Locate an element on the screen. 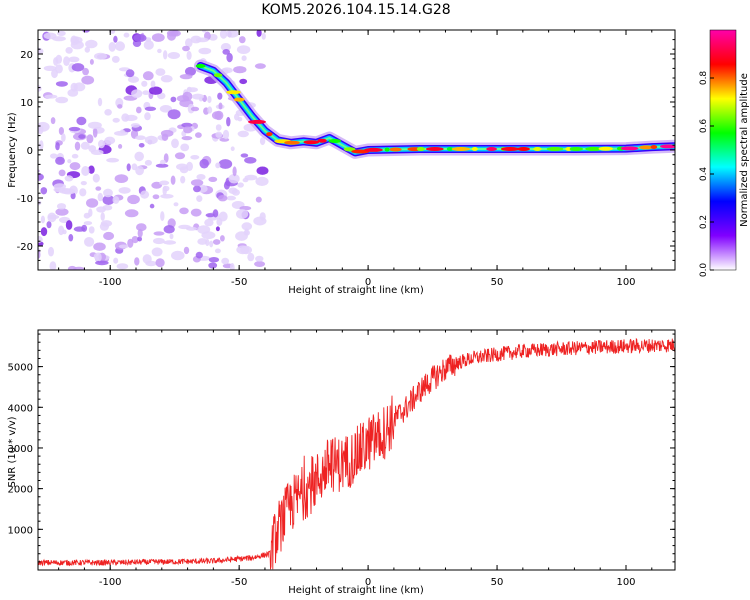  x-tick-label: -50 is located at coordinates (239, 582).